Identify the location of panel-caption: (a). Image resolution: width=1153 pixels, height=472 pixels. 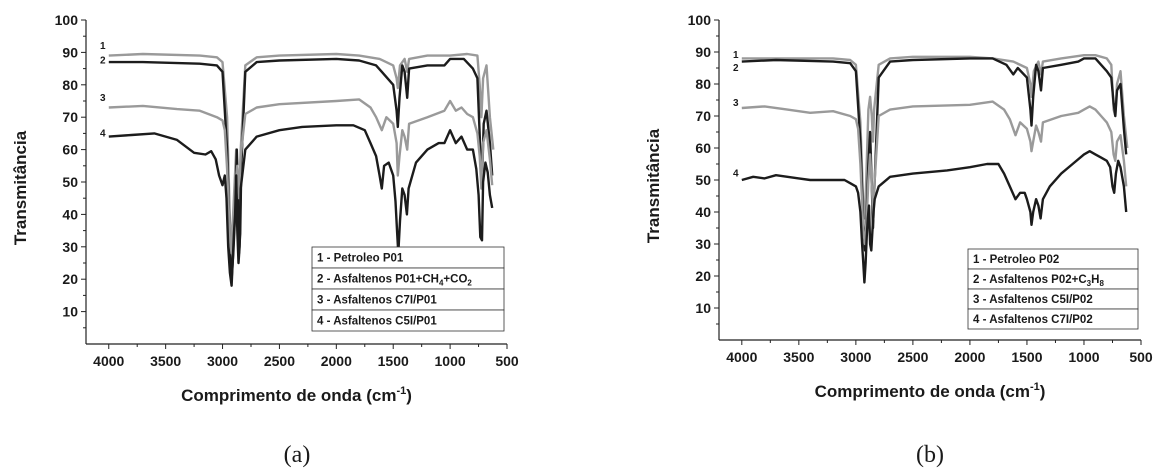
(297, 455).